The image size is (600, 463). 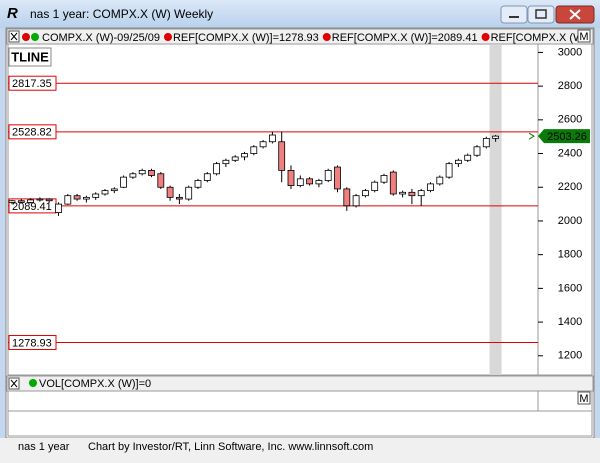 What do you see at coordinates (246, 38) in the screenshot?
I see `legend-entry: REF[COMPX.X (W)]=1278.93` at bounding box center [246, 38].